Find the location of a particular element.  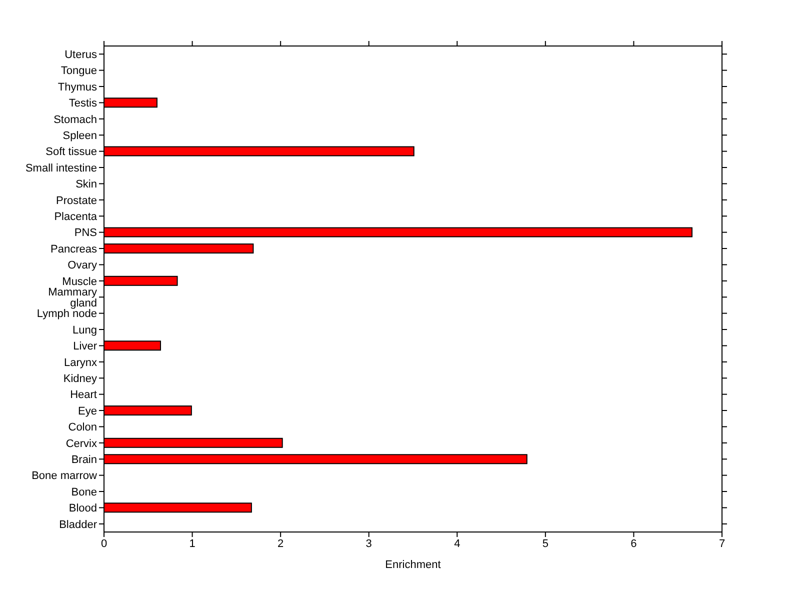

y-tick-label: Lung is located at coordinates (84, 330).